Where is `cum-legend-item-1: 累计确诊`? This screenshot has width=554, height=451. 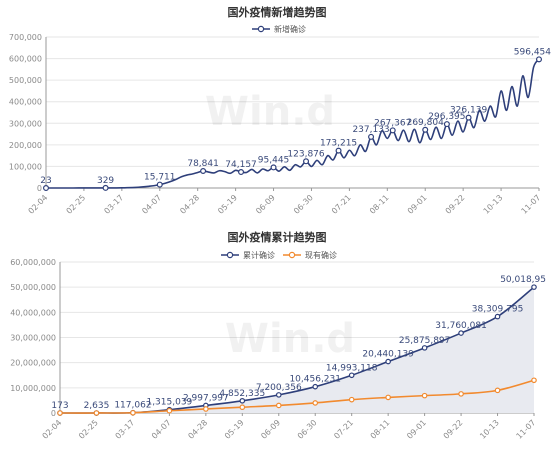 cum-legend-item-1: 累计确诊 is located at coordinates (248, 255).